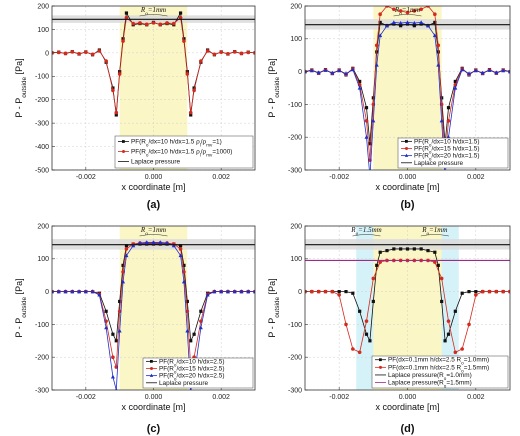 This screenshot has height=436, width=520. What do you see at coordinates (446, 157) in the screenshot?
I see `legend-entry: PF(Ro/dx=20 h/dx=1.5)` at bounding box center [446, 157].